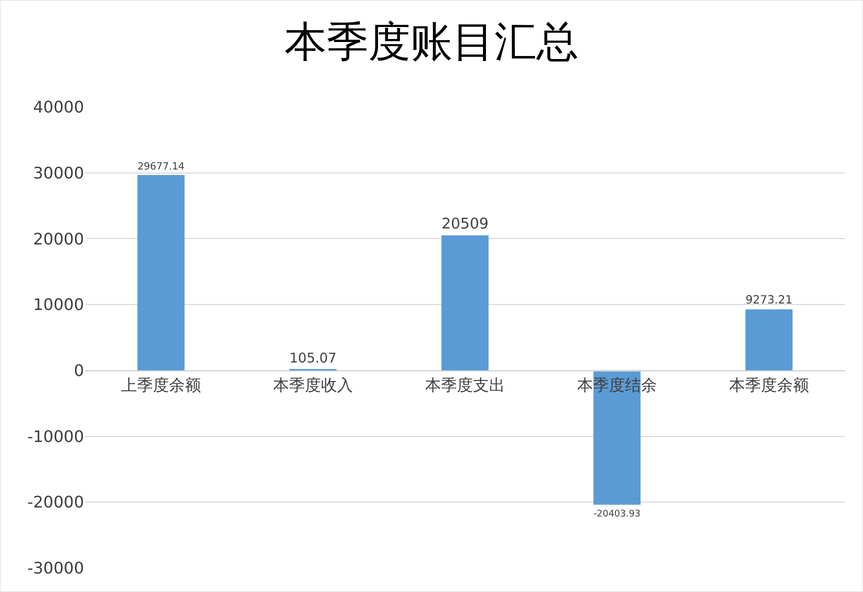 The height and width of the screenshot is (592, 863). I want to click on y-tick-label: 30000, so click(58, 172).